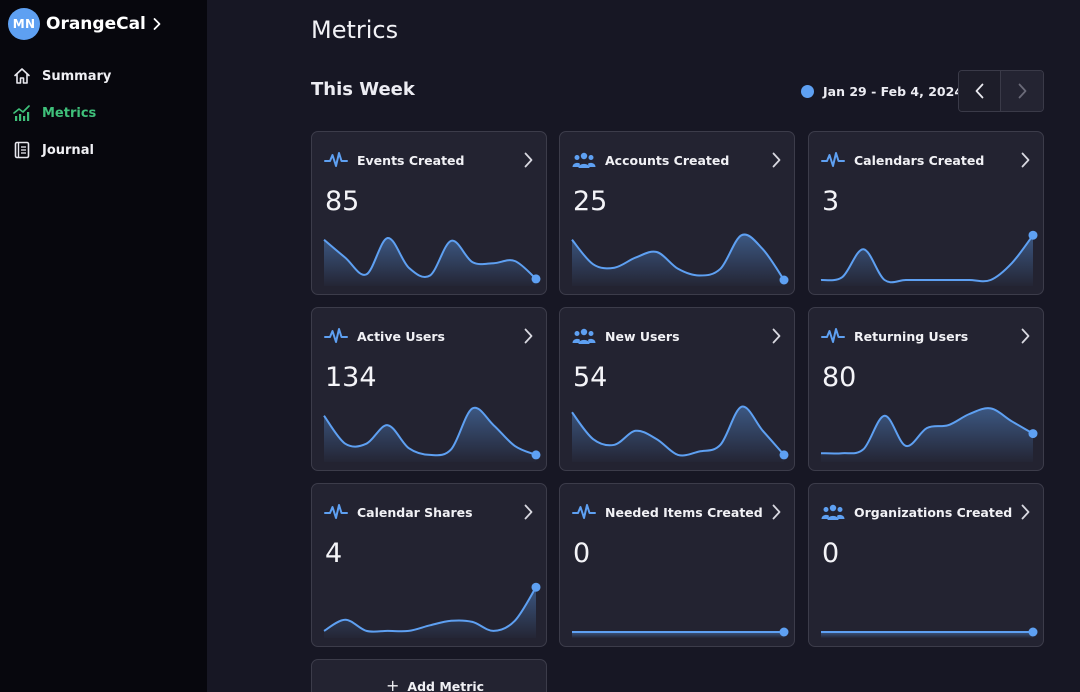  What do you see at coordinates (677, 213) in the screenshot?
I see `metric-card-accounts-created: Accounts Created 25` at bounding box center [677, 213].